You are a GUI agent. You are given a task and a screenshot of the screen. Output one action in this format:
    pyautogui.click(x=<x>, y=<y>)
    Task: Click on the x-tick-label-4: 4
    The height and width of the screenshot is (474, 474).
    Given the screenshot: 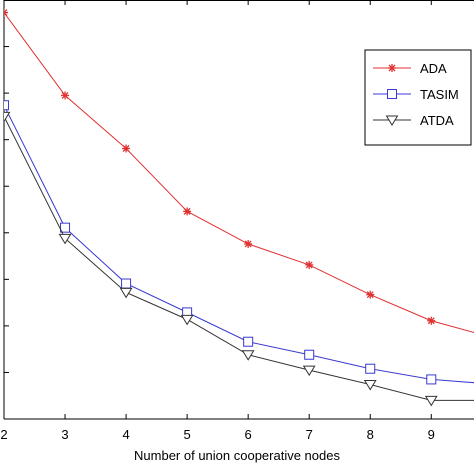 What is the action you would take?
    pyautogui.click(x=125, y=434)
    